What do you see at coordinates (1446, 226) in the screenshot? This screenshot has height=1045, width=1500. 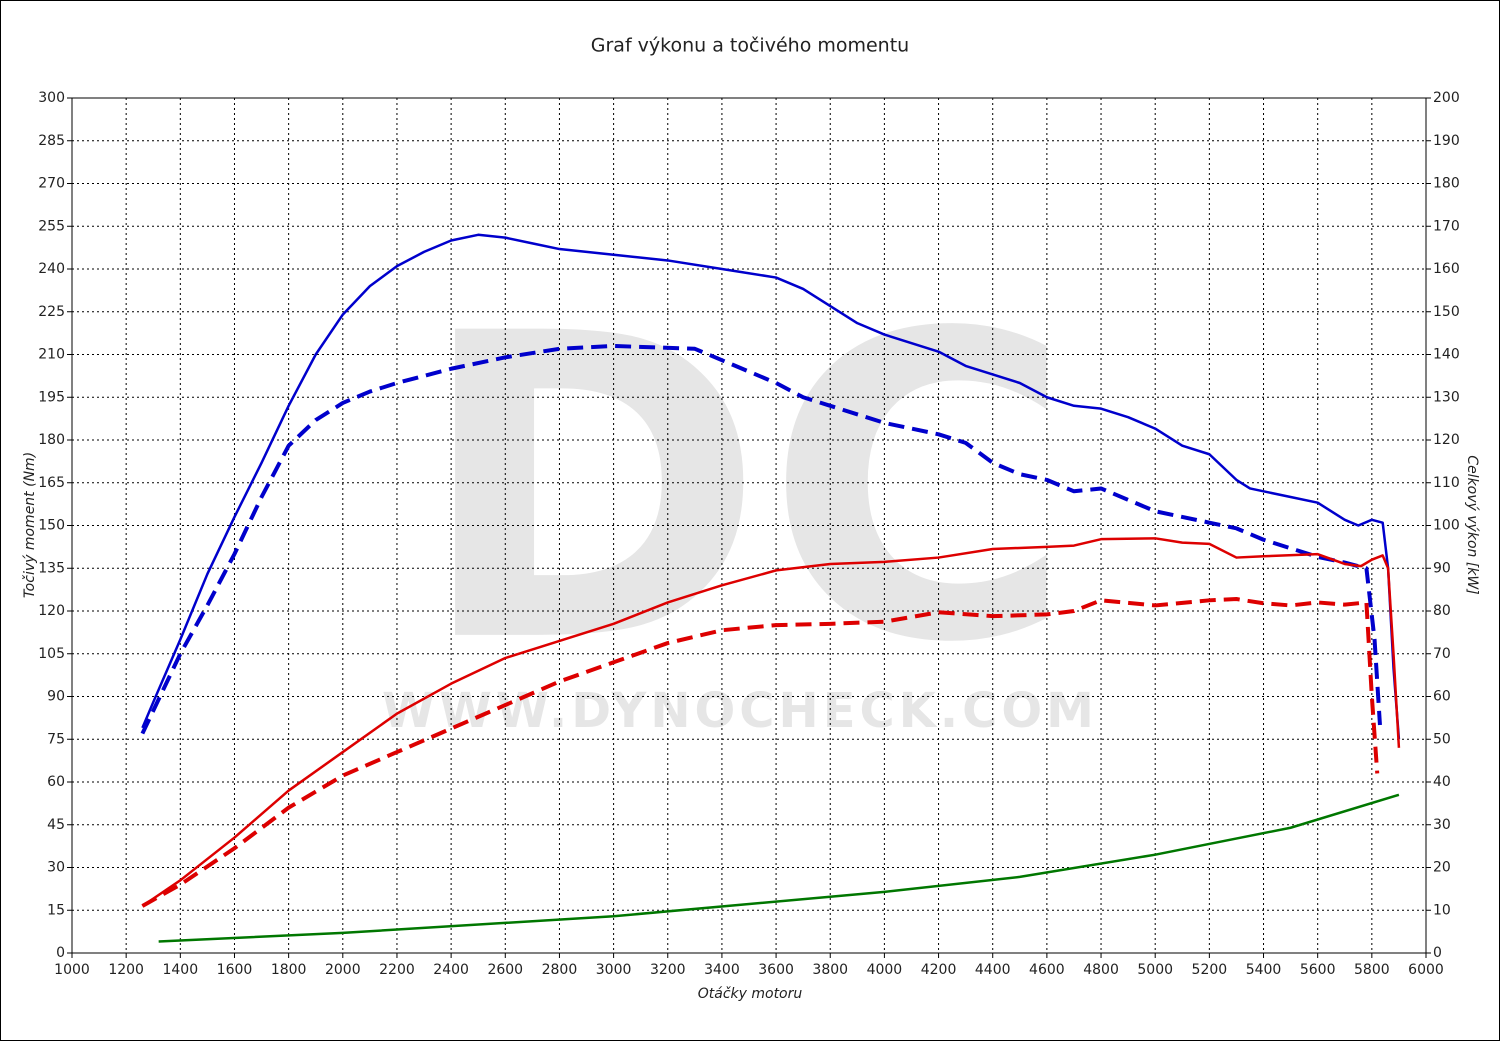 I see `y2-tick-label: 170` at bounding box center [1446, 226].